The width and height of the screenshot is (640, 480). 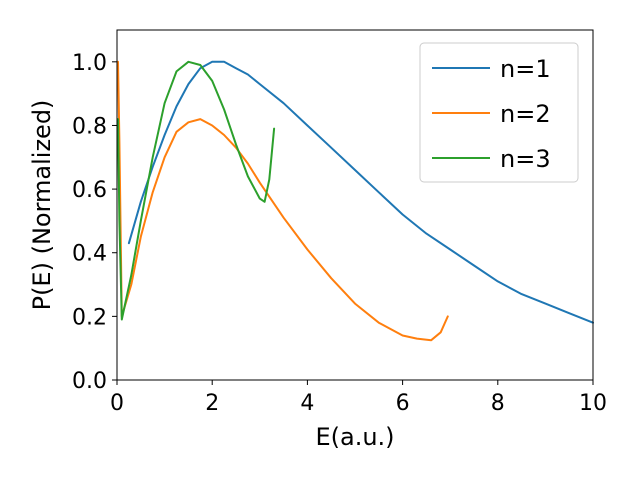 I want to click on y-axis-label: P(E) (Normalized), so click(x=42, y=205).